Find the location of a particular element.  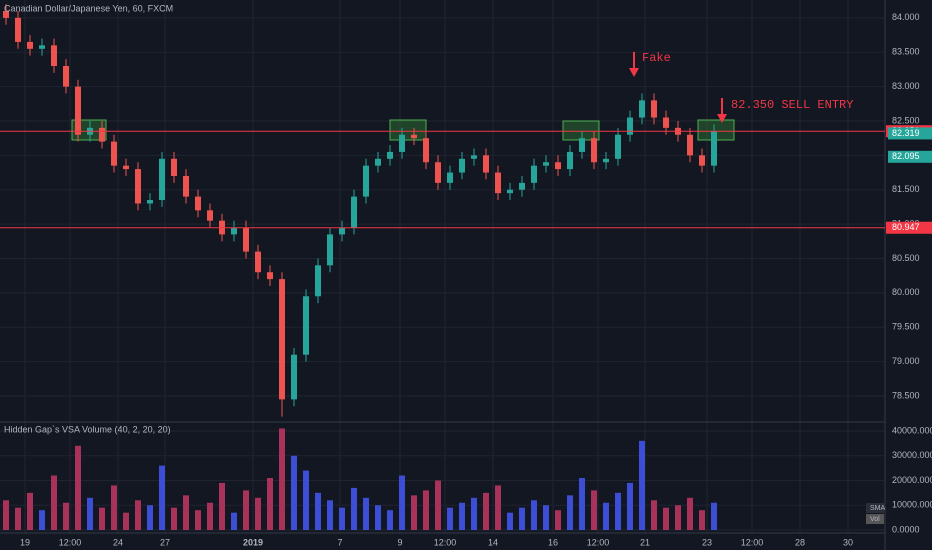

x-tick-label: 14 is located at coordinates (493, 542).